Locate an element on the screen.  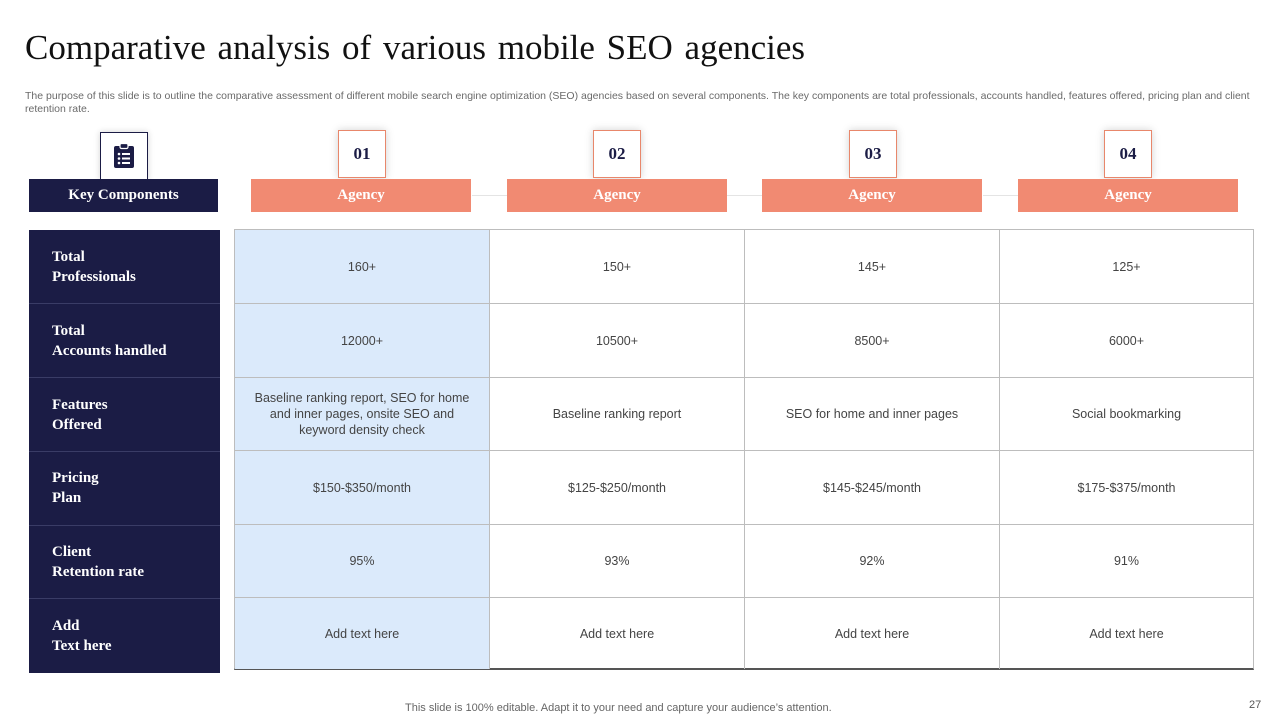
agency-number-4: 04 is located at coordinates (1128, 154).